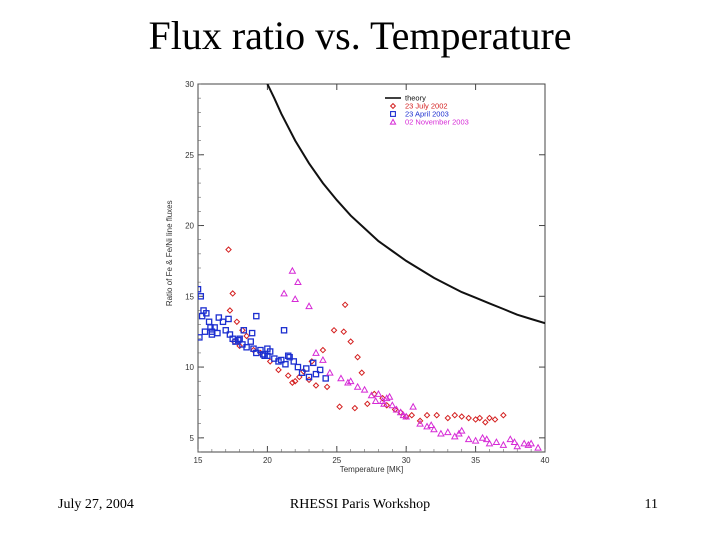  I want to click on y-axis-label: Ratio of Fe & Fe/Ni line fluxes, so click(169, 253).